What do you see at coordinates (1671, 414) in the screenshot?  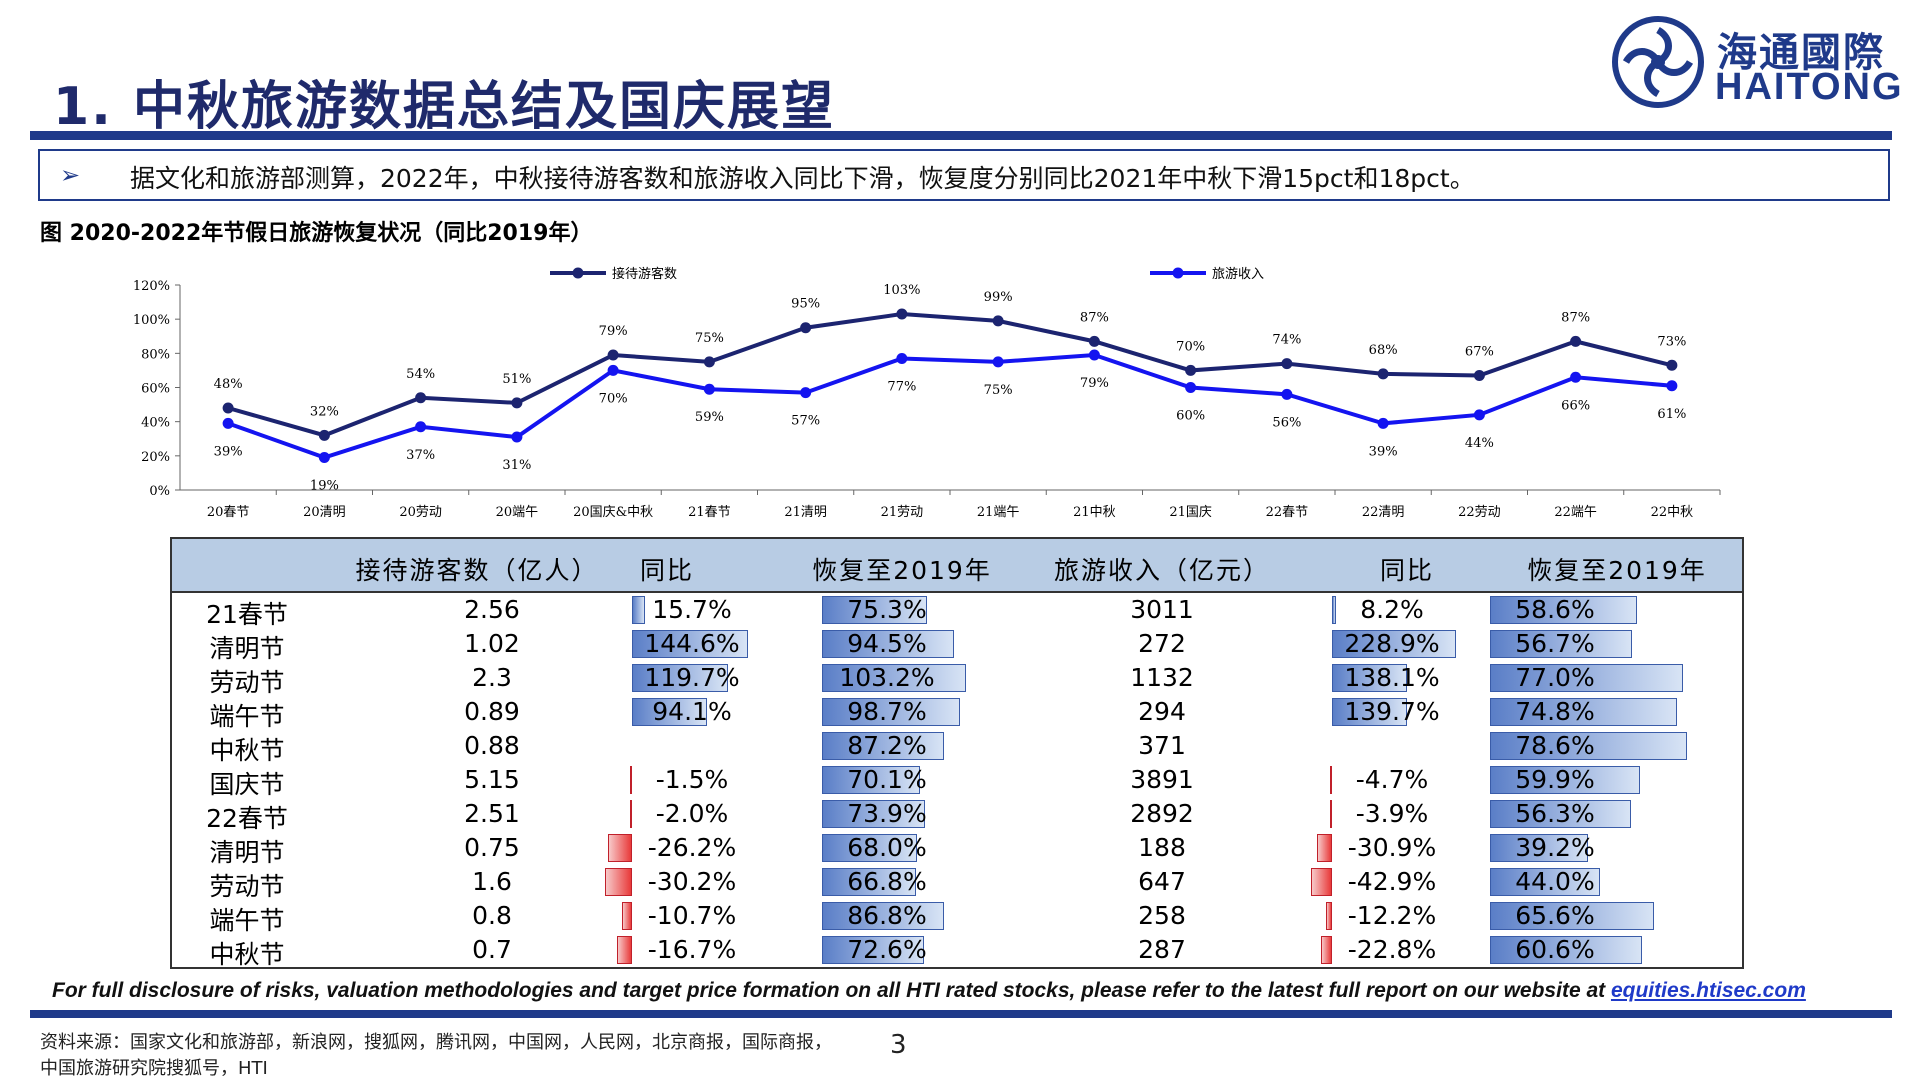 I see `data-label: 61%` at bounding box center [1671, 414].